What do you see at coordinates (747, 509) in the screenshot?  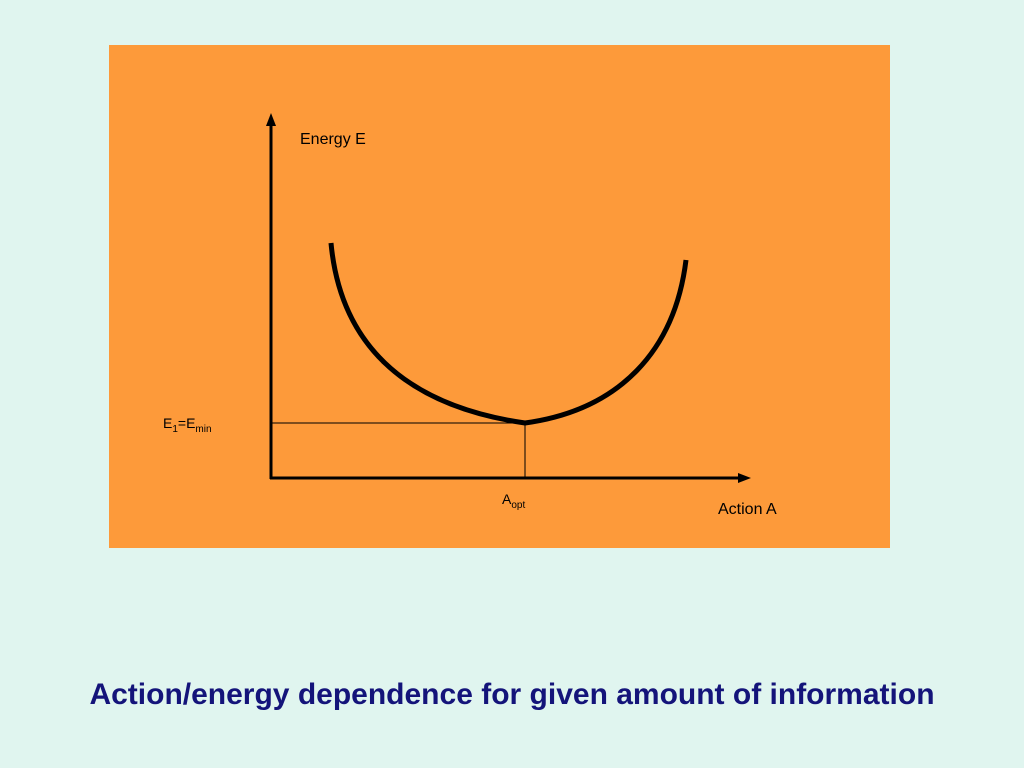 I see `x-axis-label: Action A` at bounding box center [747, 509].